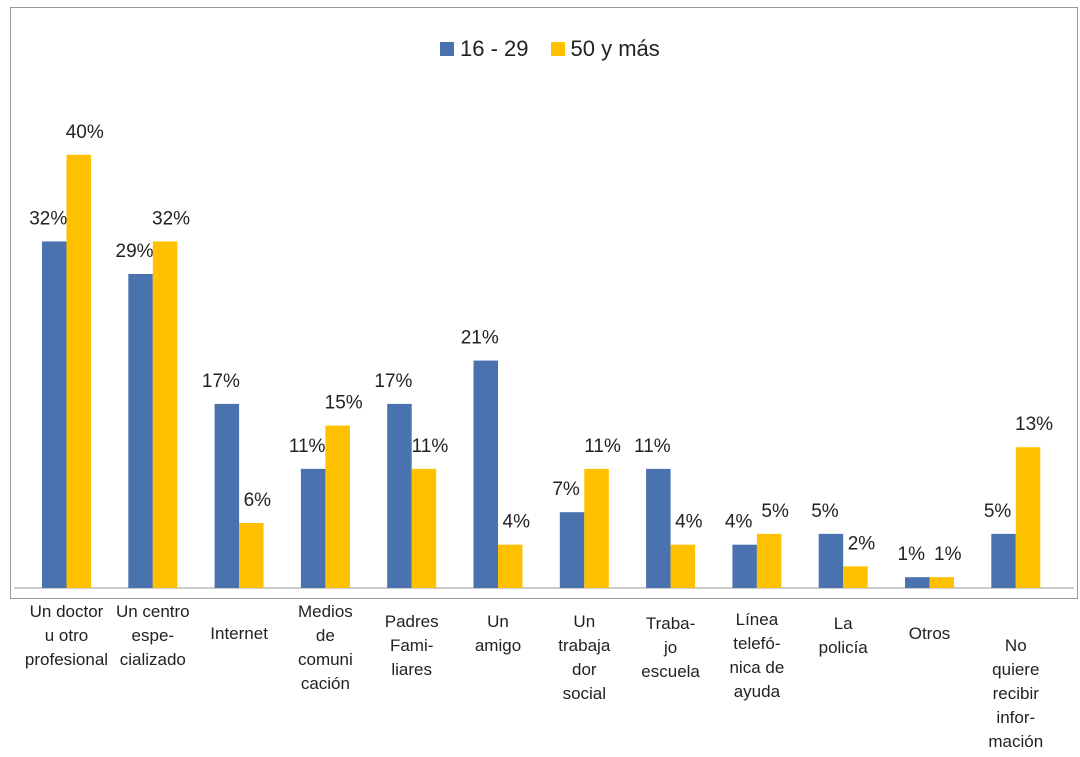 This screenshot has height=757, width=1080. What do you see at coordinates (411, 645) in the screenshot?
I see `category-label-5: Padres Fami- liares` at bounding box center [411, 645].